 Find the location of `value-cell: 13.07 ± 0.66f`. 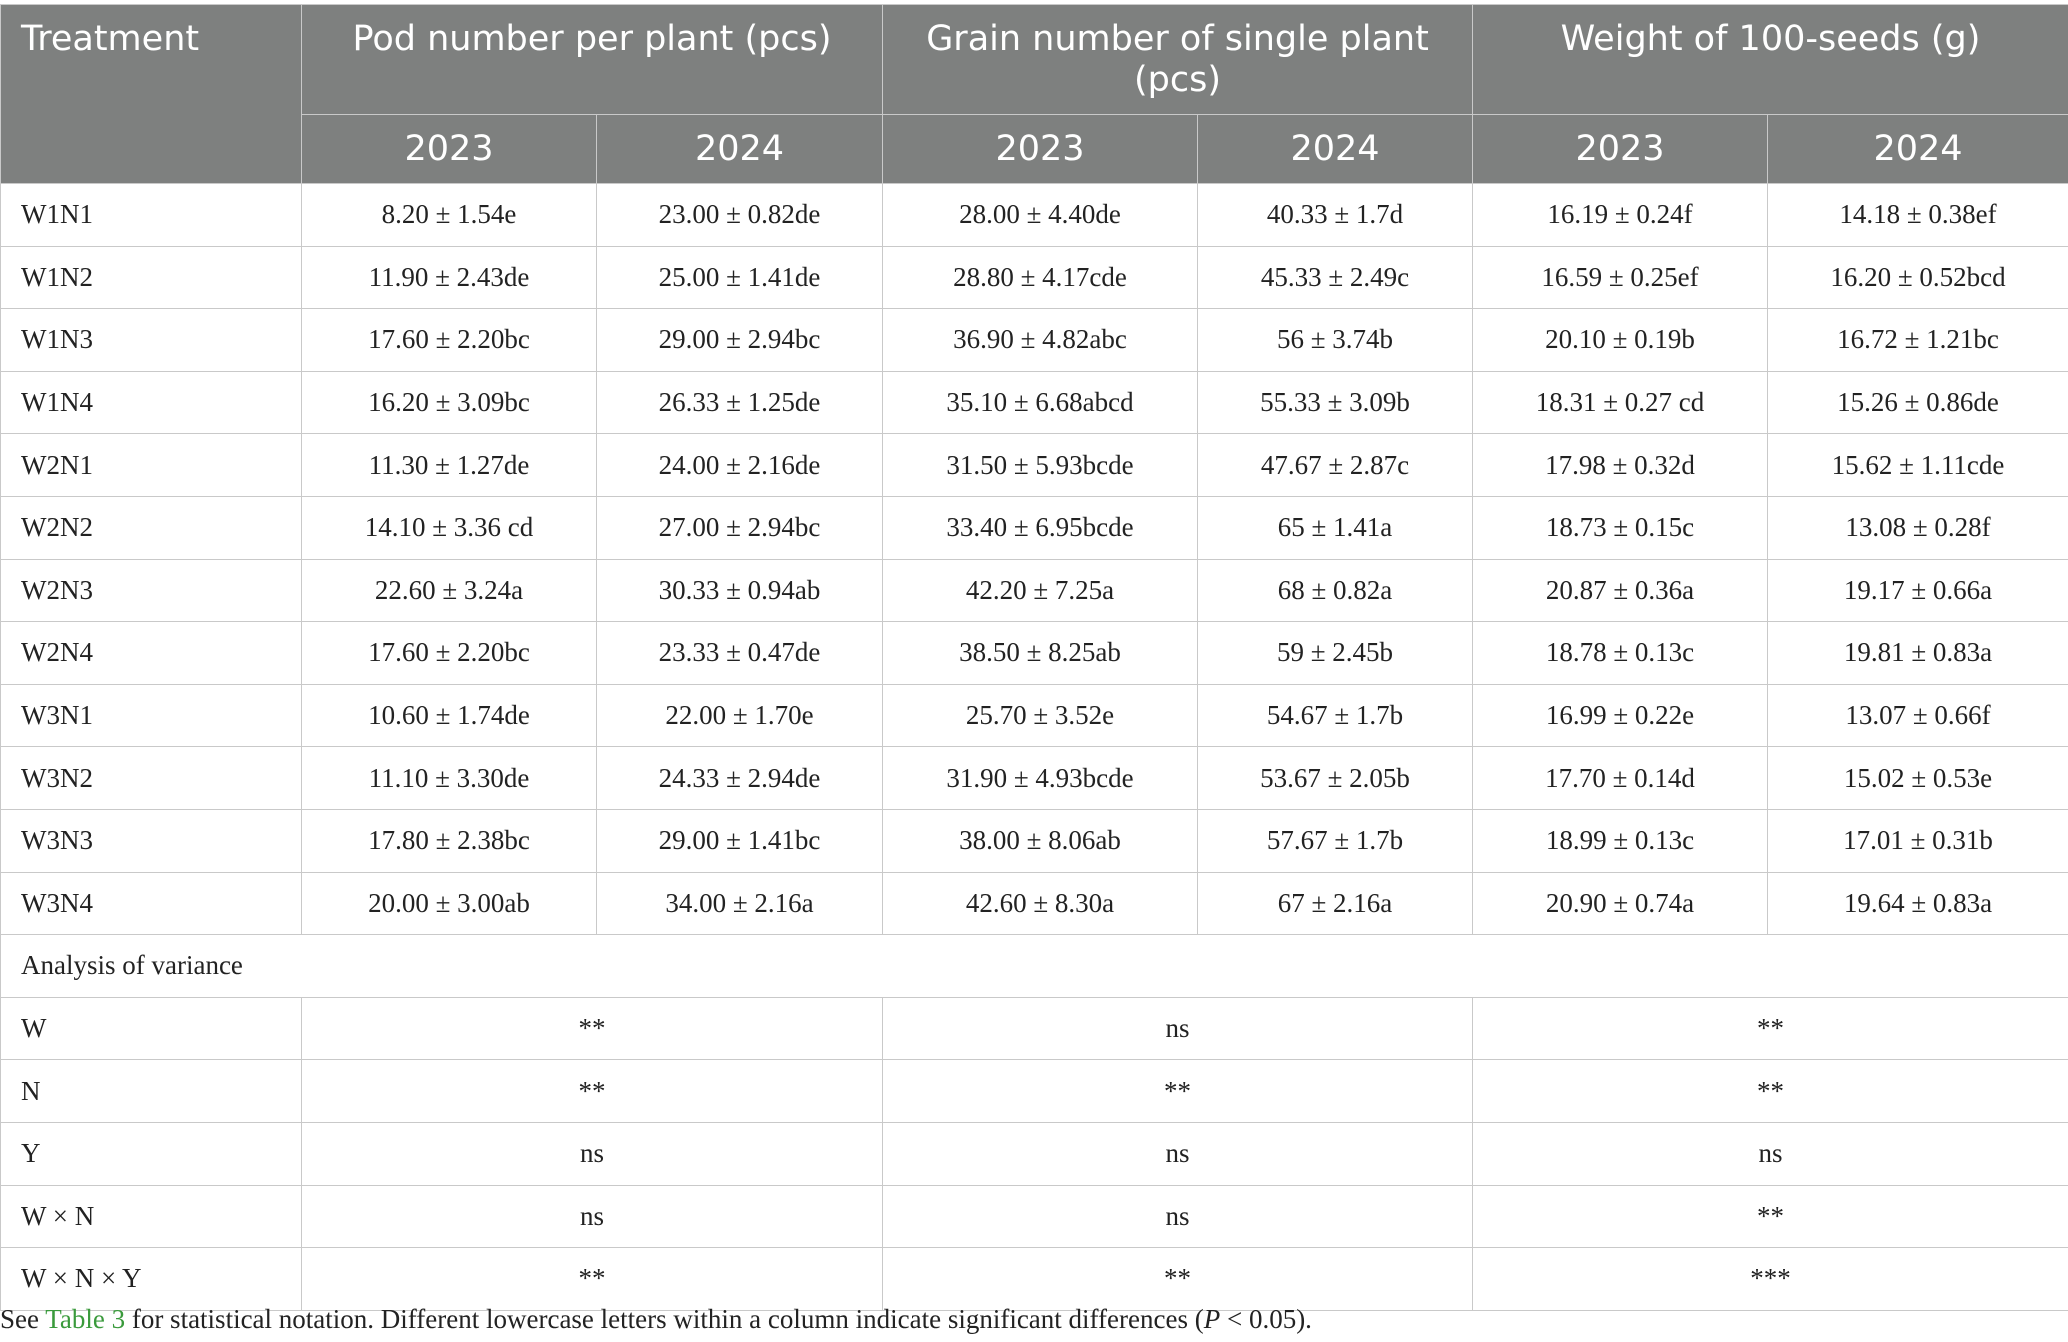

value-cell: 13.07 ± 0.66f is located at coordinates (1917, 715).